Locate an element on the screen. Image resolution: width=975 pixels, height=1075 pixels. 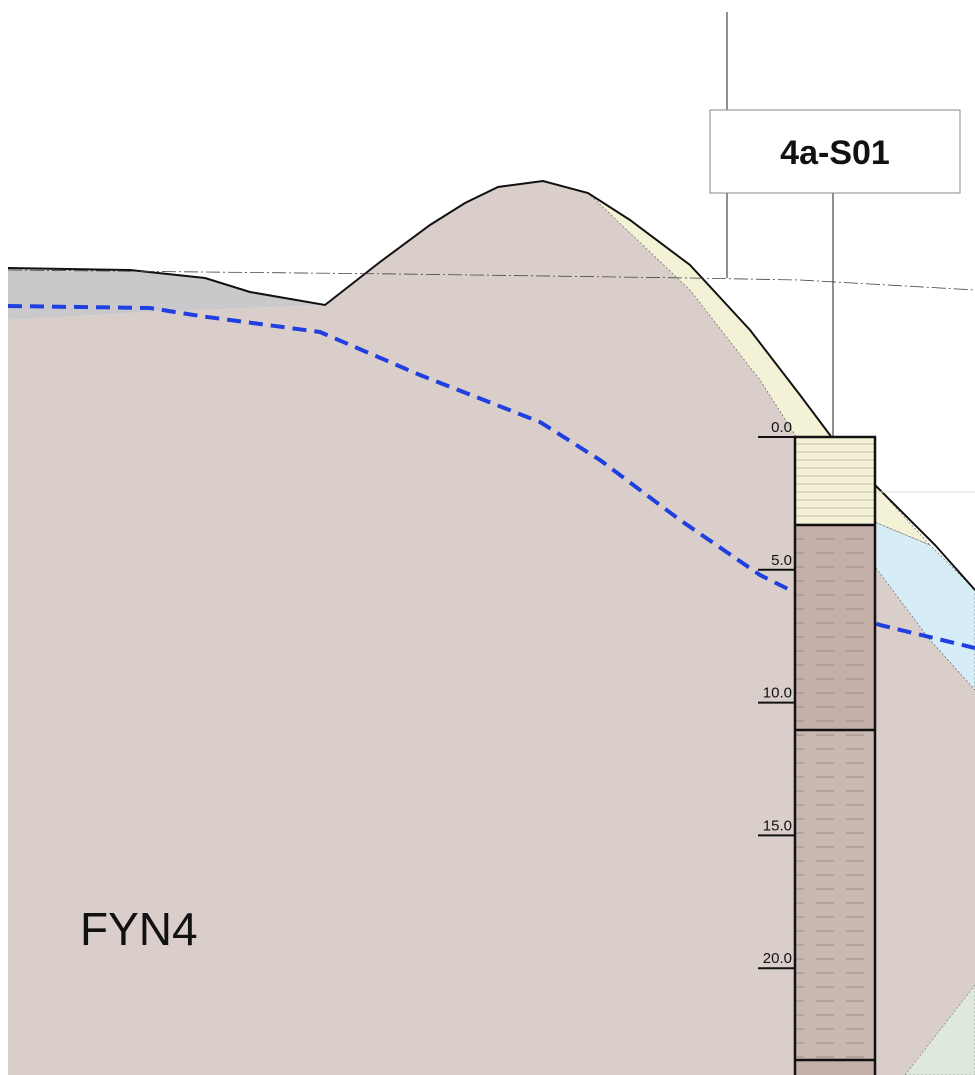
borehole-column is located at coordinates (835, 755).